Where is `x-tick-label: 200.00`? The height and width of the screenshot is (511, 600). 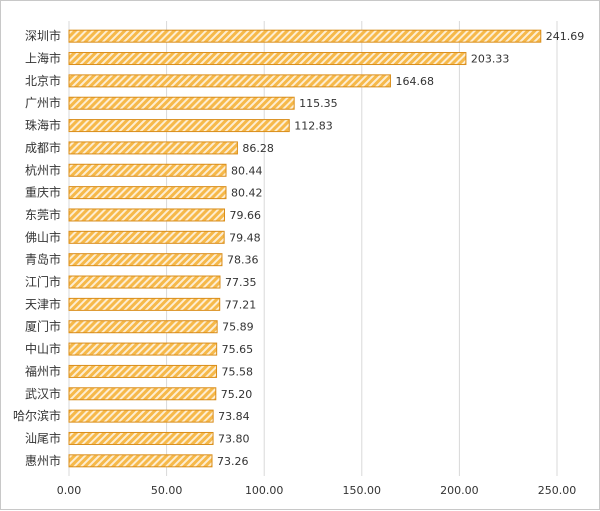 x-tick-label: 200.00 is located at coordinates (459, 490).